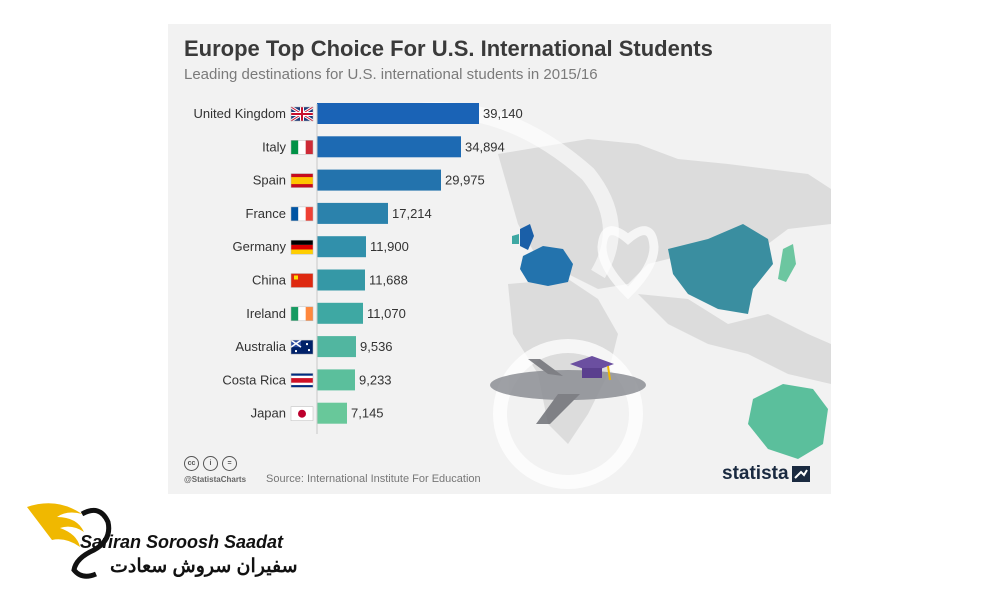 This screenshot has width=1000, height=600. I want to click on watermark-pin, so click(628, 263).